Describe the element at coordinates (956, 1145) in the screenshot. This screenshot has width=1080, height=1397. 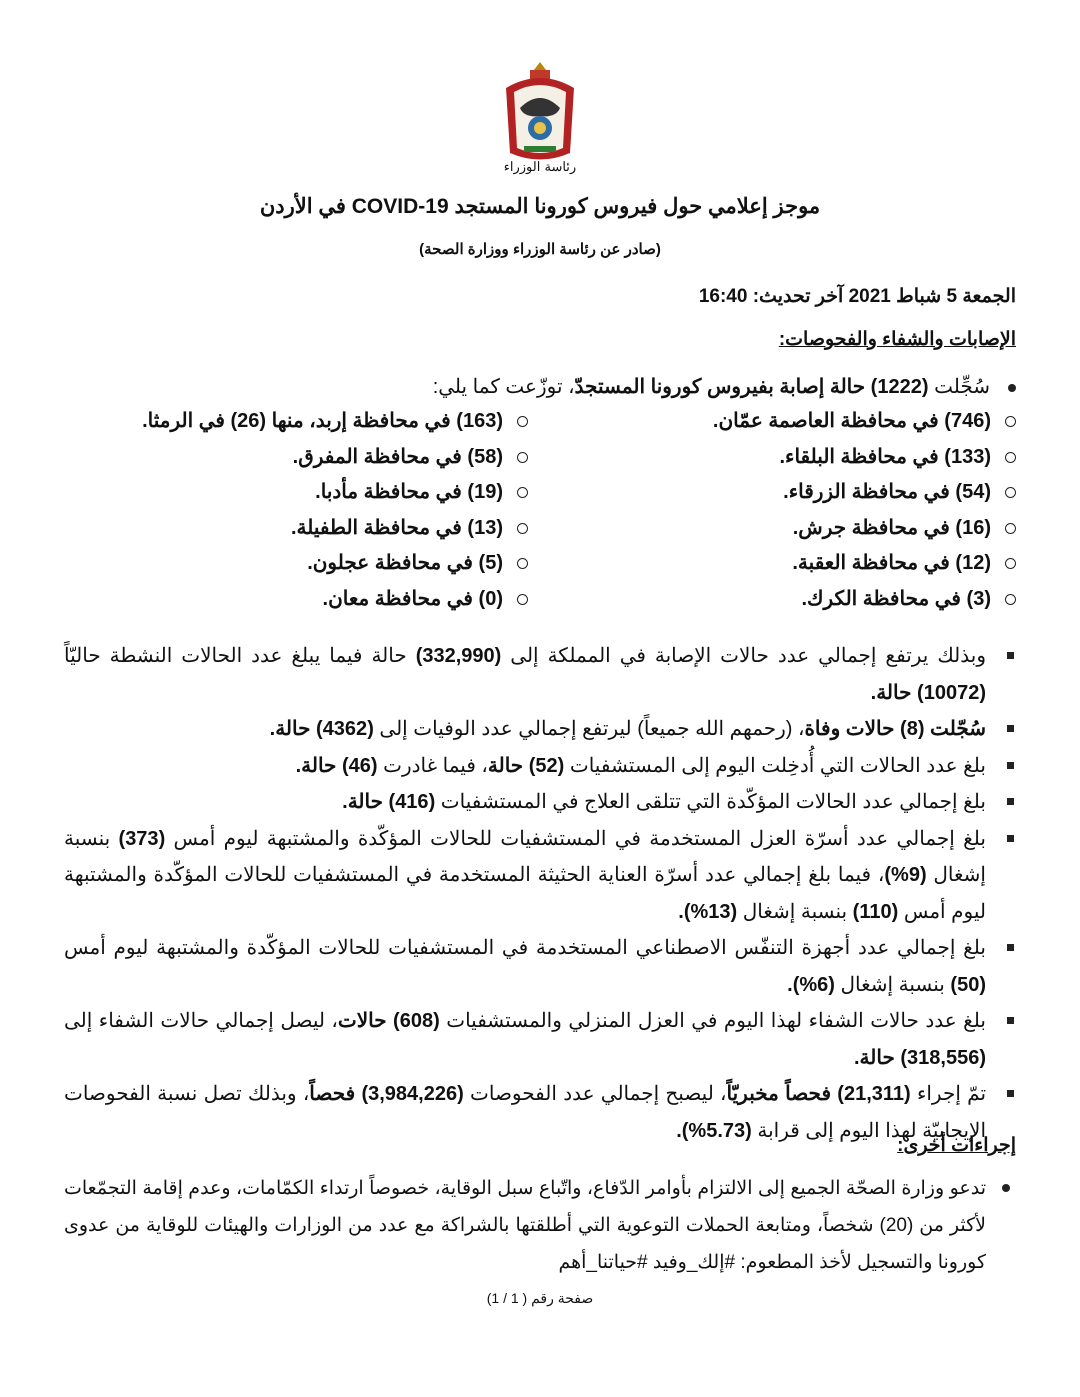
I see `section-heading-other: إجراءات أخرى:` at that location.